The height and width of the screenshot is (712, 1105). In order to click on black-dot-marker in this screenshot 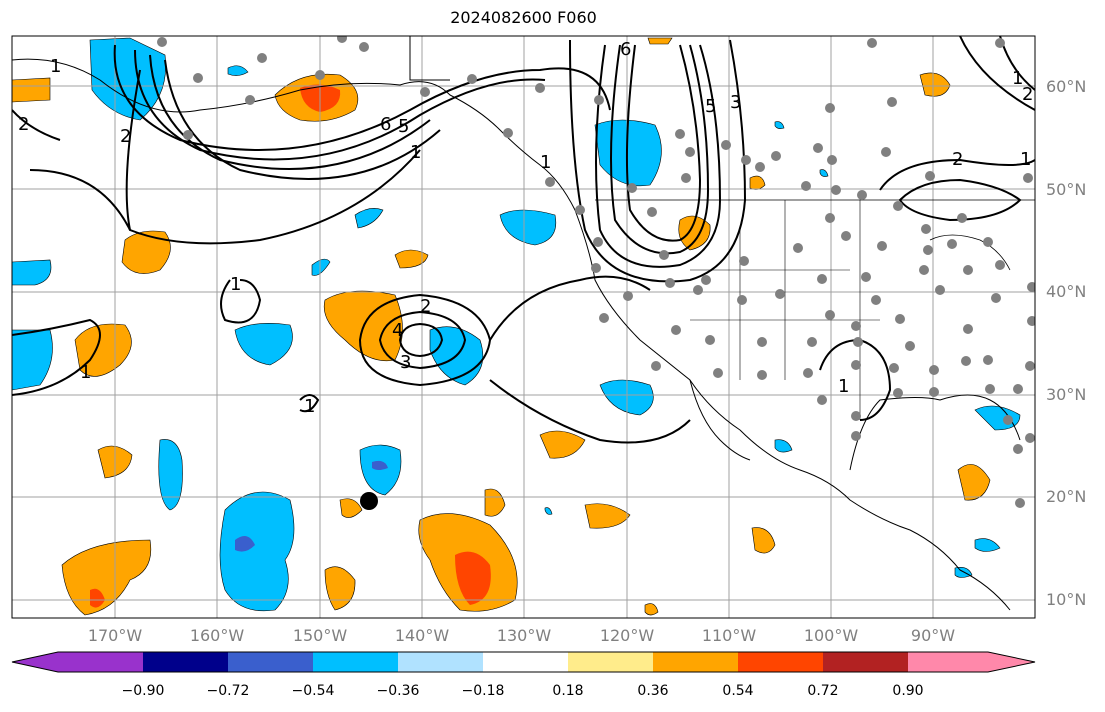, I will do `click(369, 501)`.